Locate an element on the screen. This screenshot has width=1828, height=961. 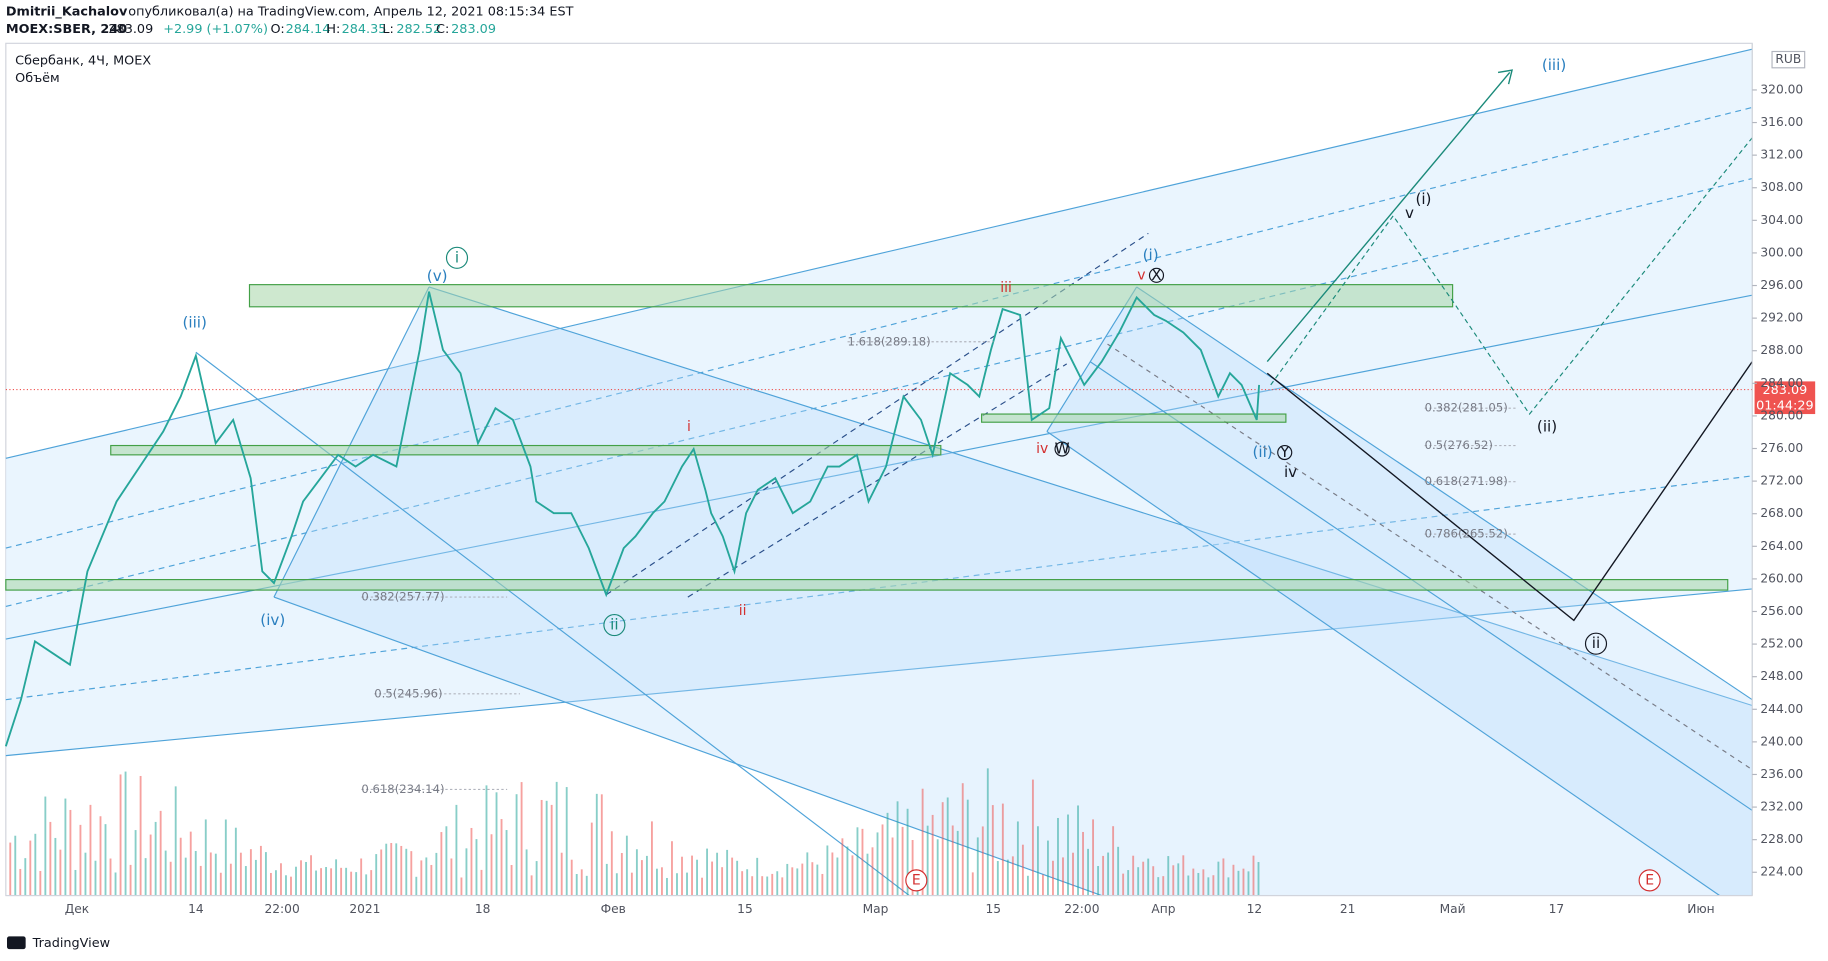
time-label: 18 is located at coordinates (483, 909).